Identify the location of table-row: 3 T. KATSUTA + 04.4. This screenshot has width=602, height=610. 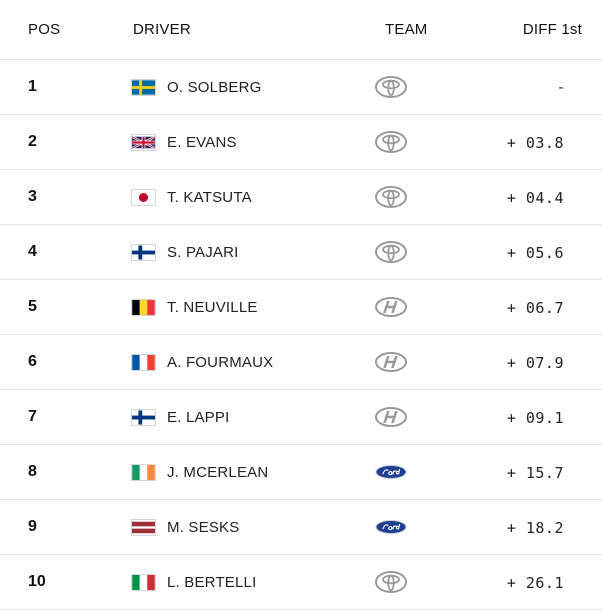
(301, 197).